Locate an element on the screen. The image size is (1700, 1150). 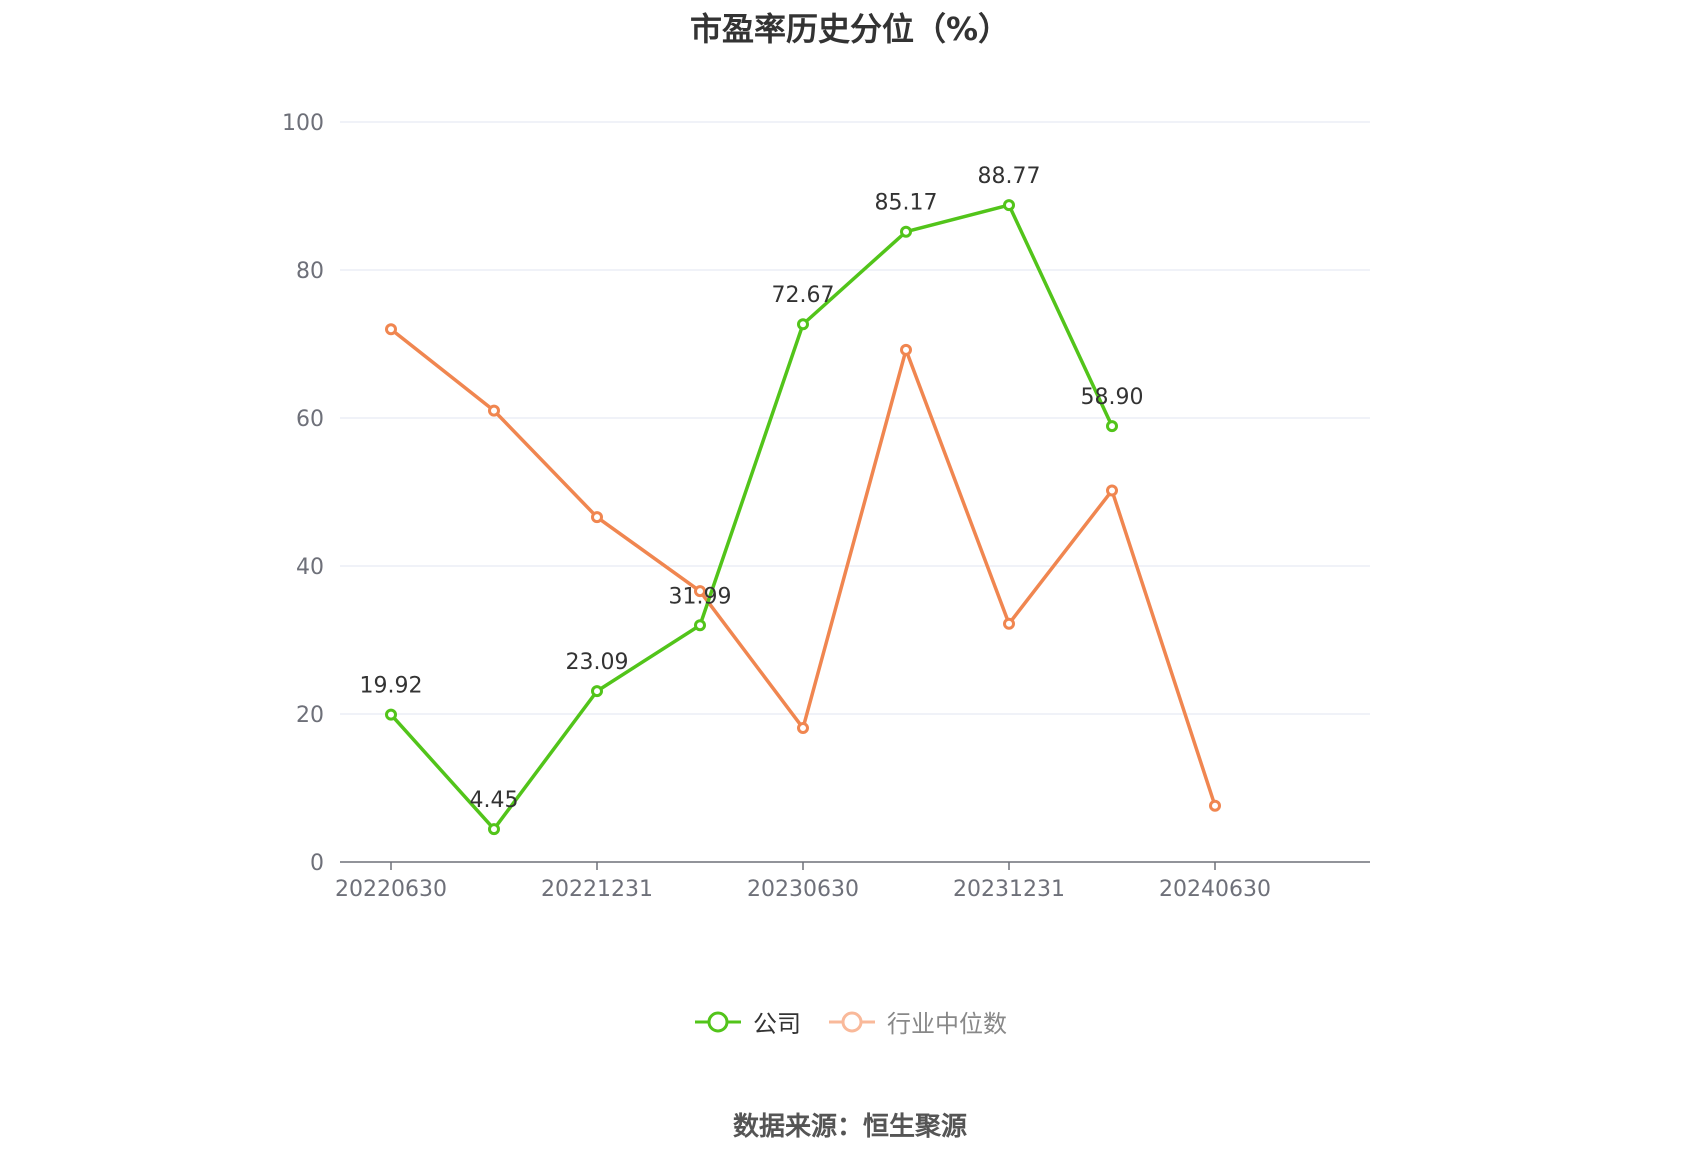
legend: 公司 行业中位数 is located at coordinates (850, 1021).